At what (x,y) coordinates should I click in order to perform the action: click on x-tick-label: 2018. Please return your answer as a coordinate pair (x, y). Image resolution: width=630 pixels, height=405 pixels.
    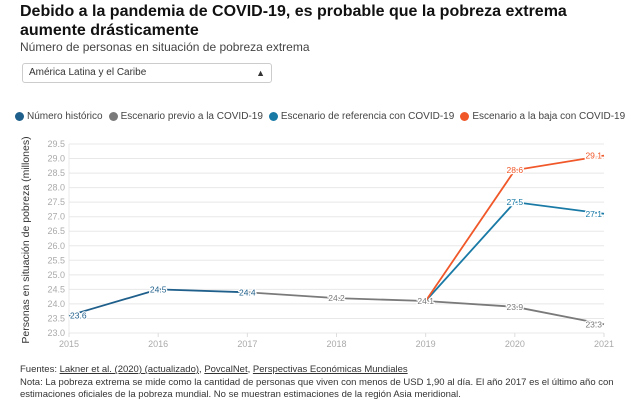
    Looking at the image, I should click on (336, 344).